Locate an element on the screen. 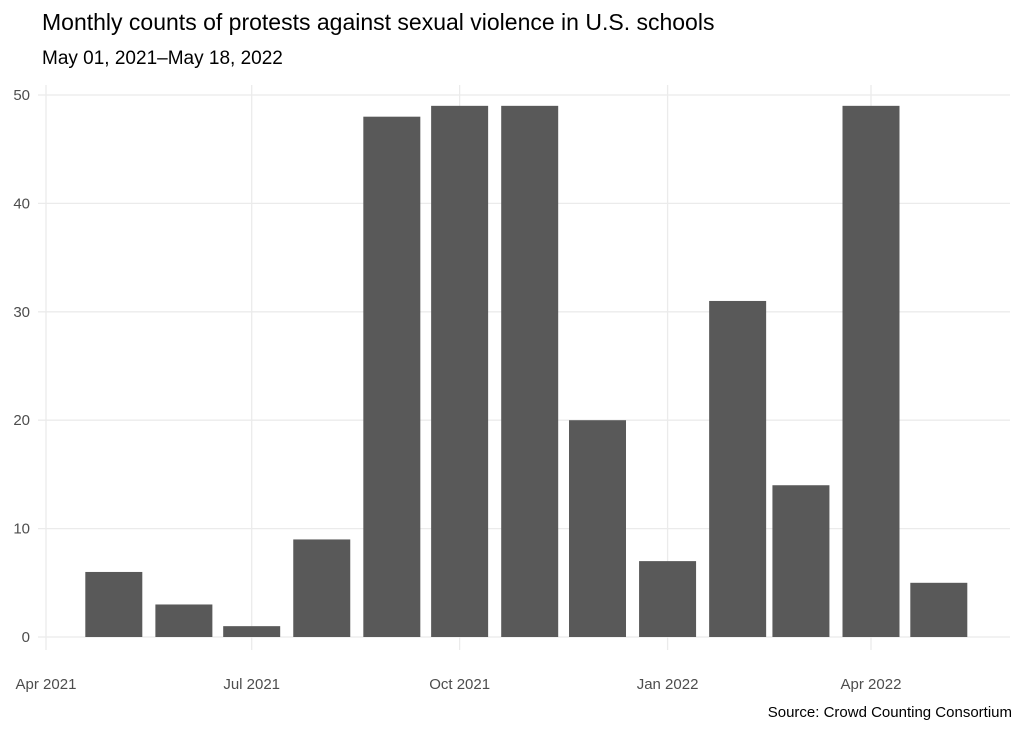  y-tick-label: 40 is located at coordinates (21, 203).